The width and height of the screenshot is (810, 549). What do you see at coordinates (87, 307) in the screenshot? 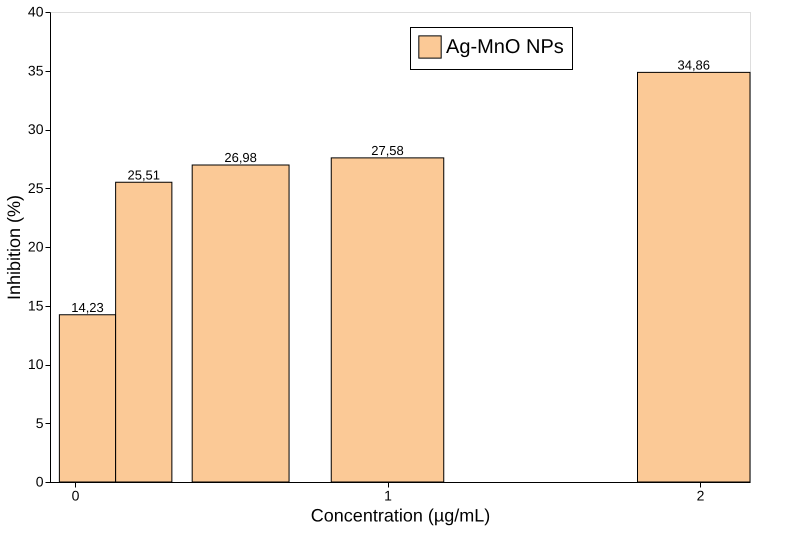
I see `data-label: 14,23` at bounding box center [87, 307].